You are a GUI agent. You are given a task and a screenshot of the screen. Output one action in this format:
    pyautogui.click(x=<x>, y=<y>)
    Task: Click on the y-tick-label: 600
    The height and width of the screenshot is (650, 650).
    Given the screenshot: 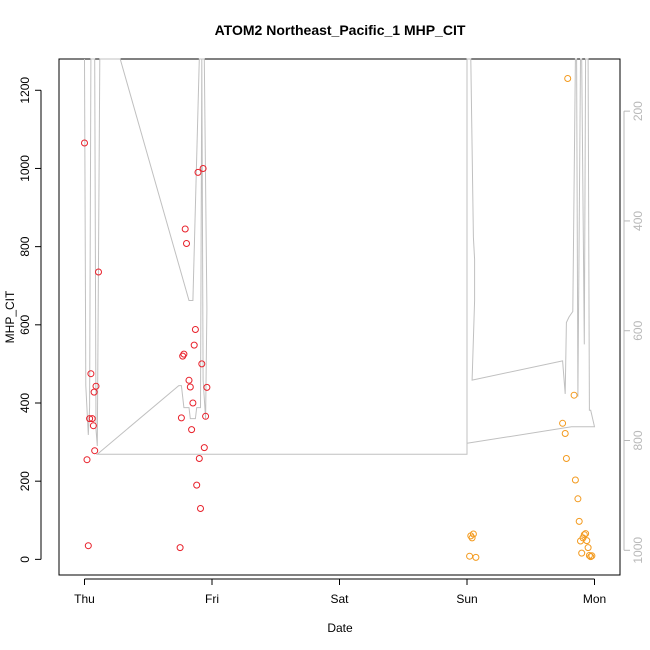 What is the action you would take?
    pyautogui.click(x=25, y=324)
    